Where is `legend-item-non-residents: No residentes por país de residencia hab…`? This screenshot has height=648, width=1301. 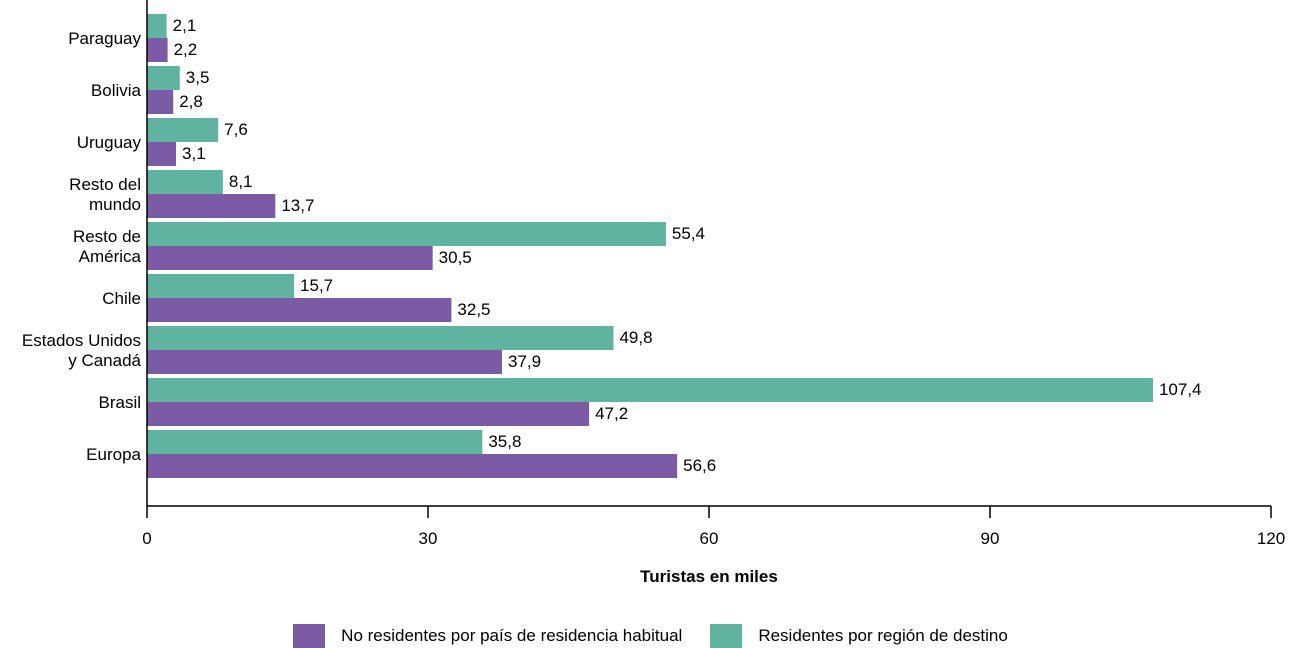 legend-item-non-residents: No residentes por país de residencia hab… is located at coordinates (487, 636).